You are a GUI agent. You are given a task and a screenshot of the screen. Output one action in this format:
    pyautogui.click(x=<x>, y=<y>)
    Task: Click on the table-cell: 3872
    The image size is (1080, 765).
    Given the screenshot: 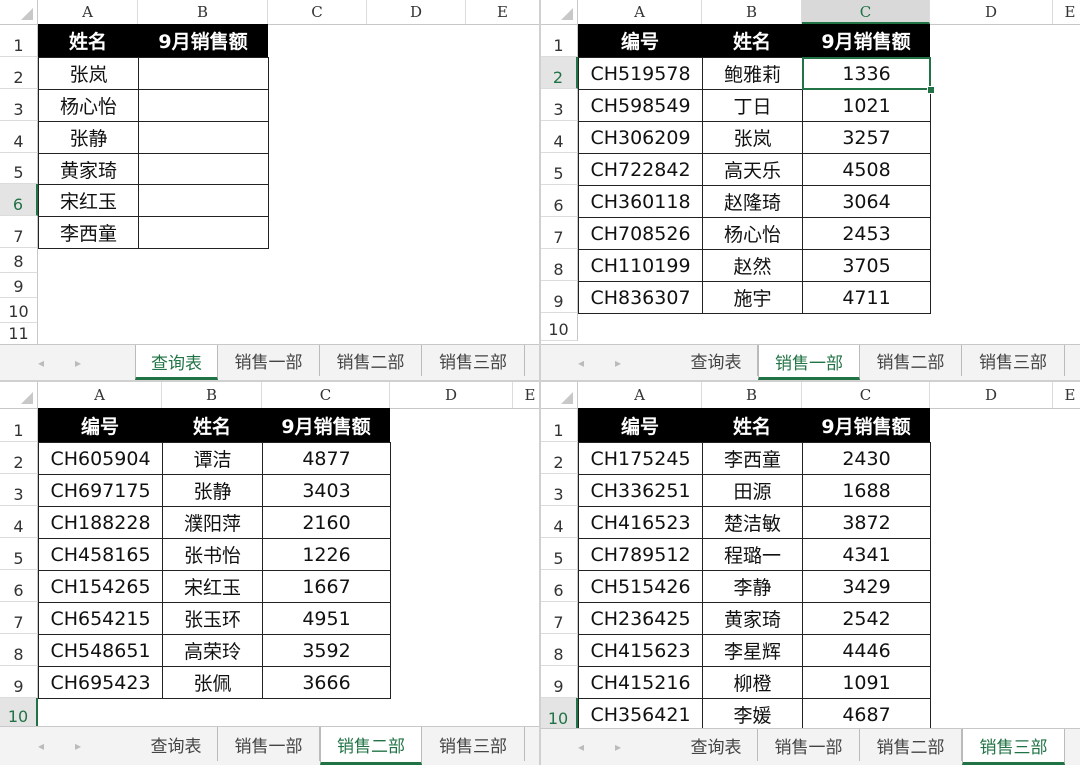 What is the action you would take?
    pyautogui.click(x=866, y=522)
    